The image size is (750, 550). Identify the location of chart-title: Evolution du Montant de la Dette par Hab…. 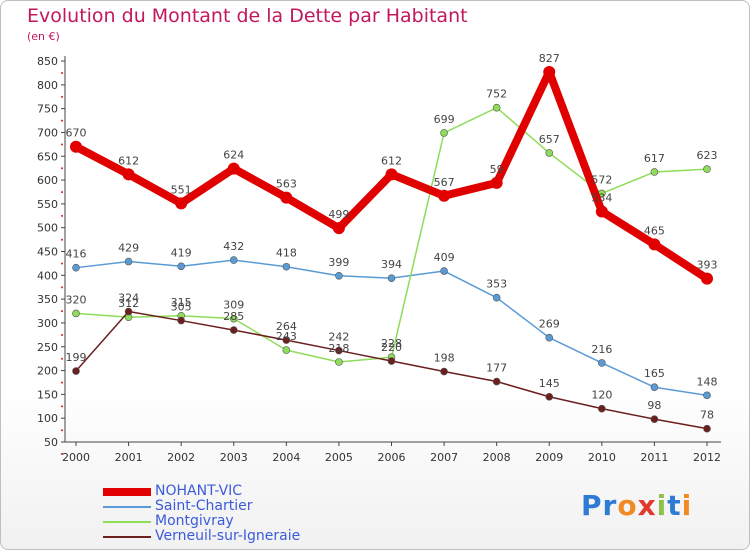
(247, 16).